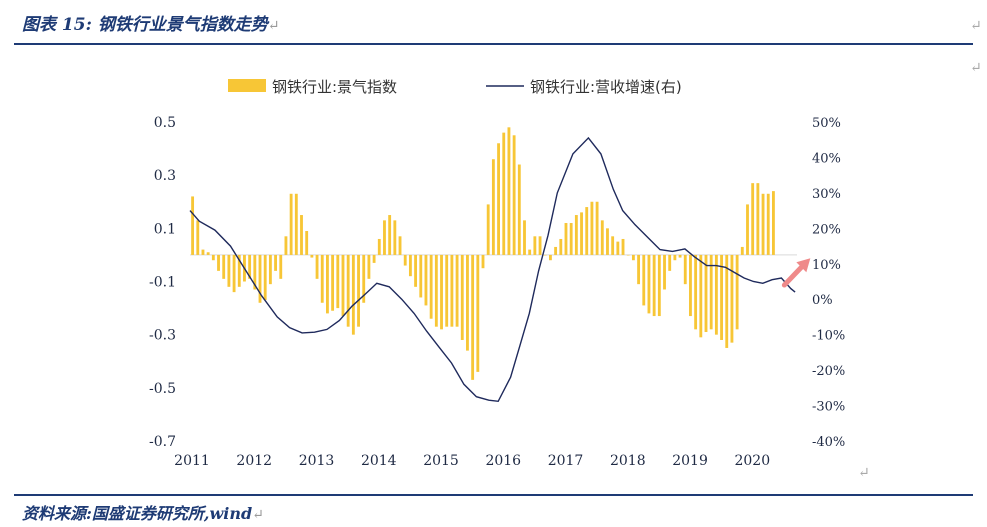 The width and height of the screenshot is (987, 527). What do you see at coordinates (165, 123) in the screenshot?
I see `y-left-tick-label: 0.5` at bounding box center [165, 123].